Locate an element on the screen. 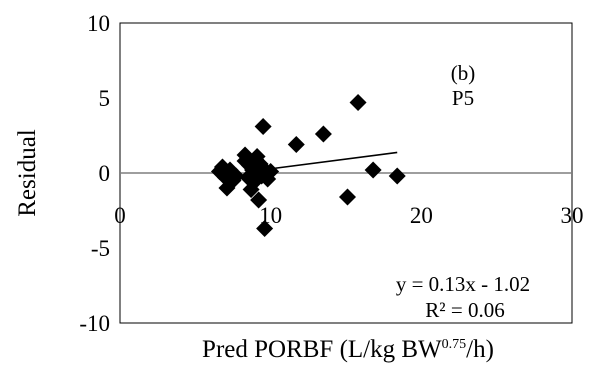 Image resolution: width=596 pixels, height=369 pixels. trendline is located at coordinates (326, 161).